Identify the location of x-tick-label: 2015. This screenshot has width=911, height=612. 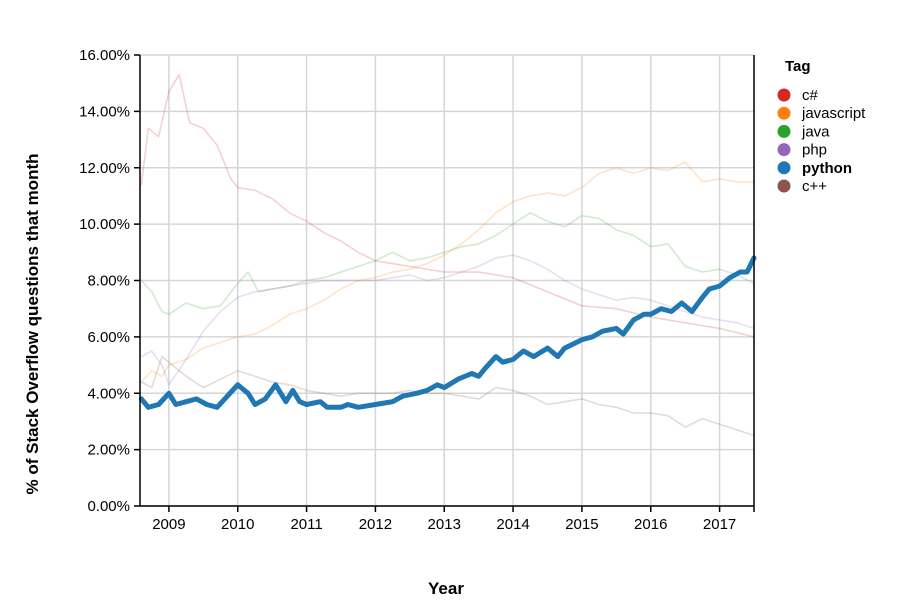
(581, 524).